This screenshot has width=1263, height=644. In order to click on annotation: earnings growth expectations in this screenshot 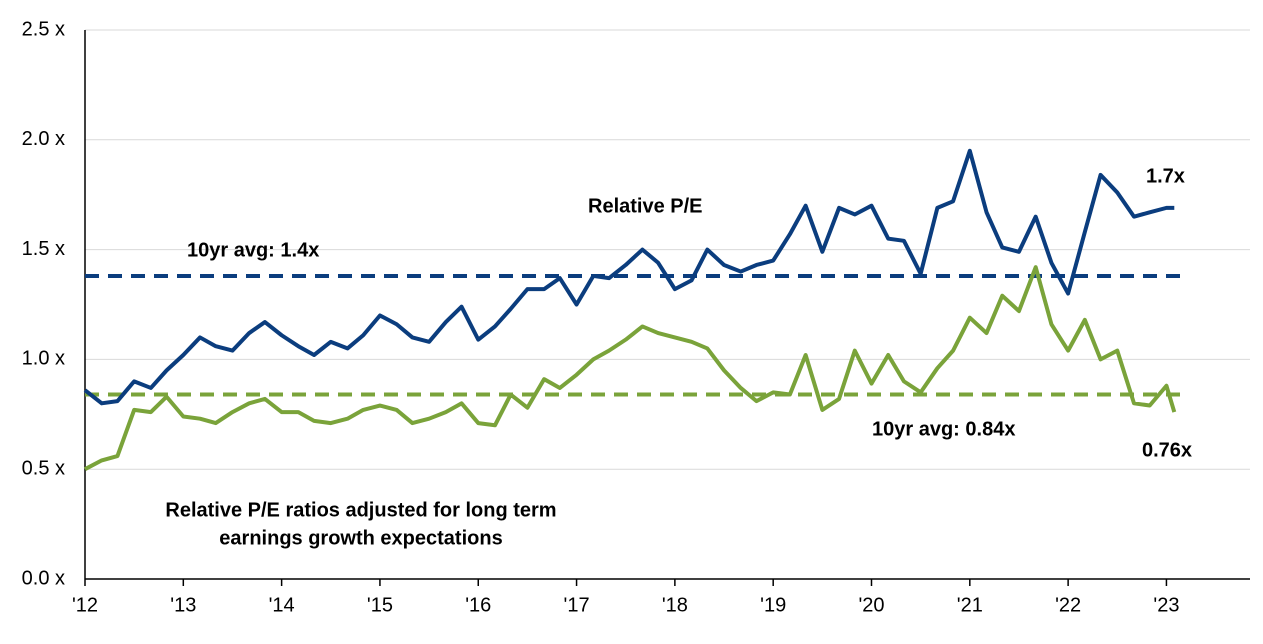, I will do `click(360, 538)`.